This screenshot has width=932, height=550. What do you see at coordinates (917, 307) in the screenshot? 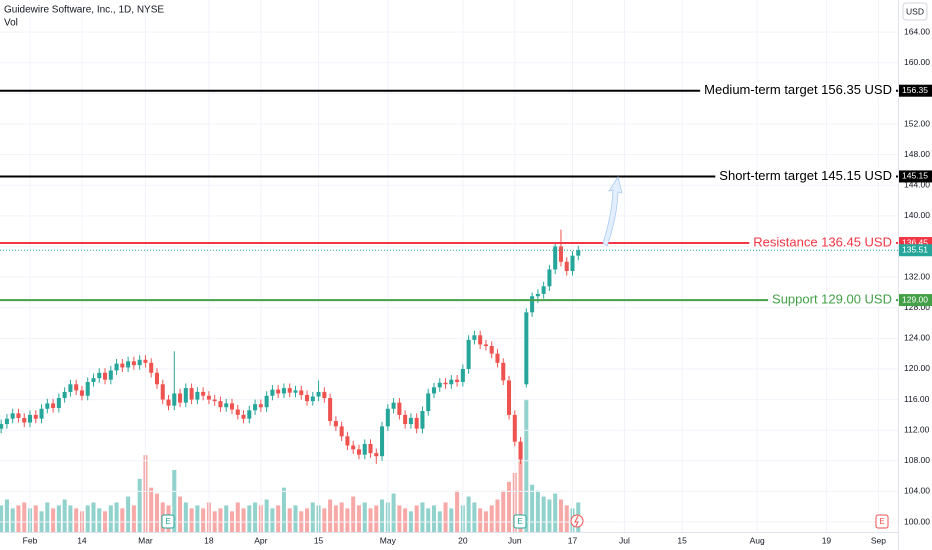
I see `y-tick-label: 128.00` at bounding box center [917, 307].